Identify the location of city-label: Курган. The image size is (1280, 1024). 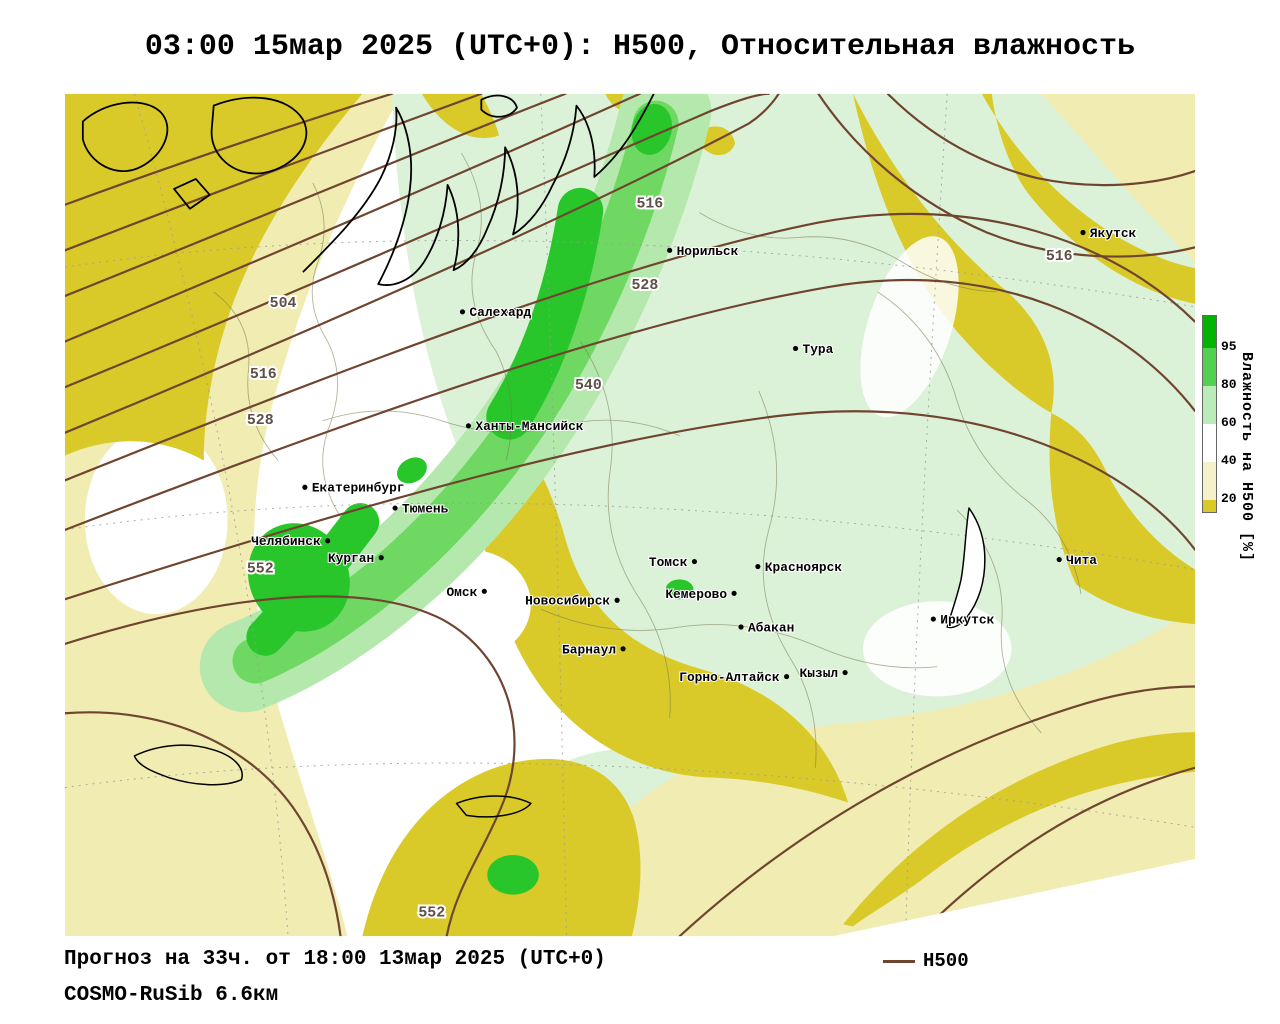
(351, 558).